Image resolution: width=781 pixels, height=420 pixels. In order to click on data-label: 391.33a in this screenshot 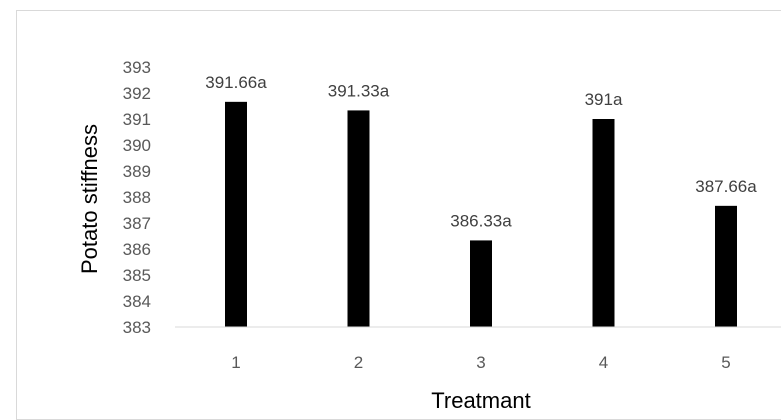, I will do `click(359, 90)`.